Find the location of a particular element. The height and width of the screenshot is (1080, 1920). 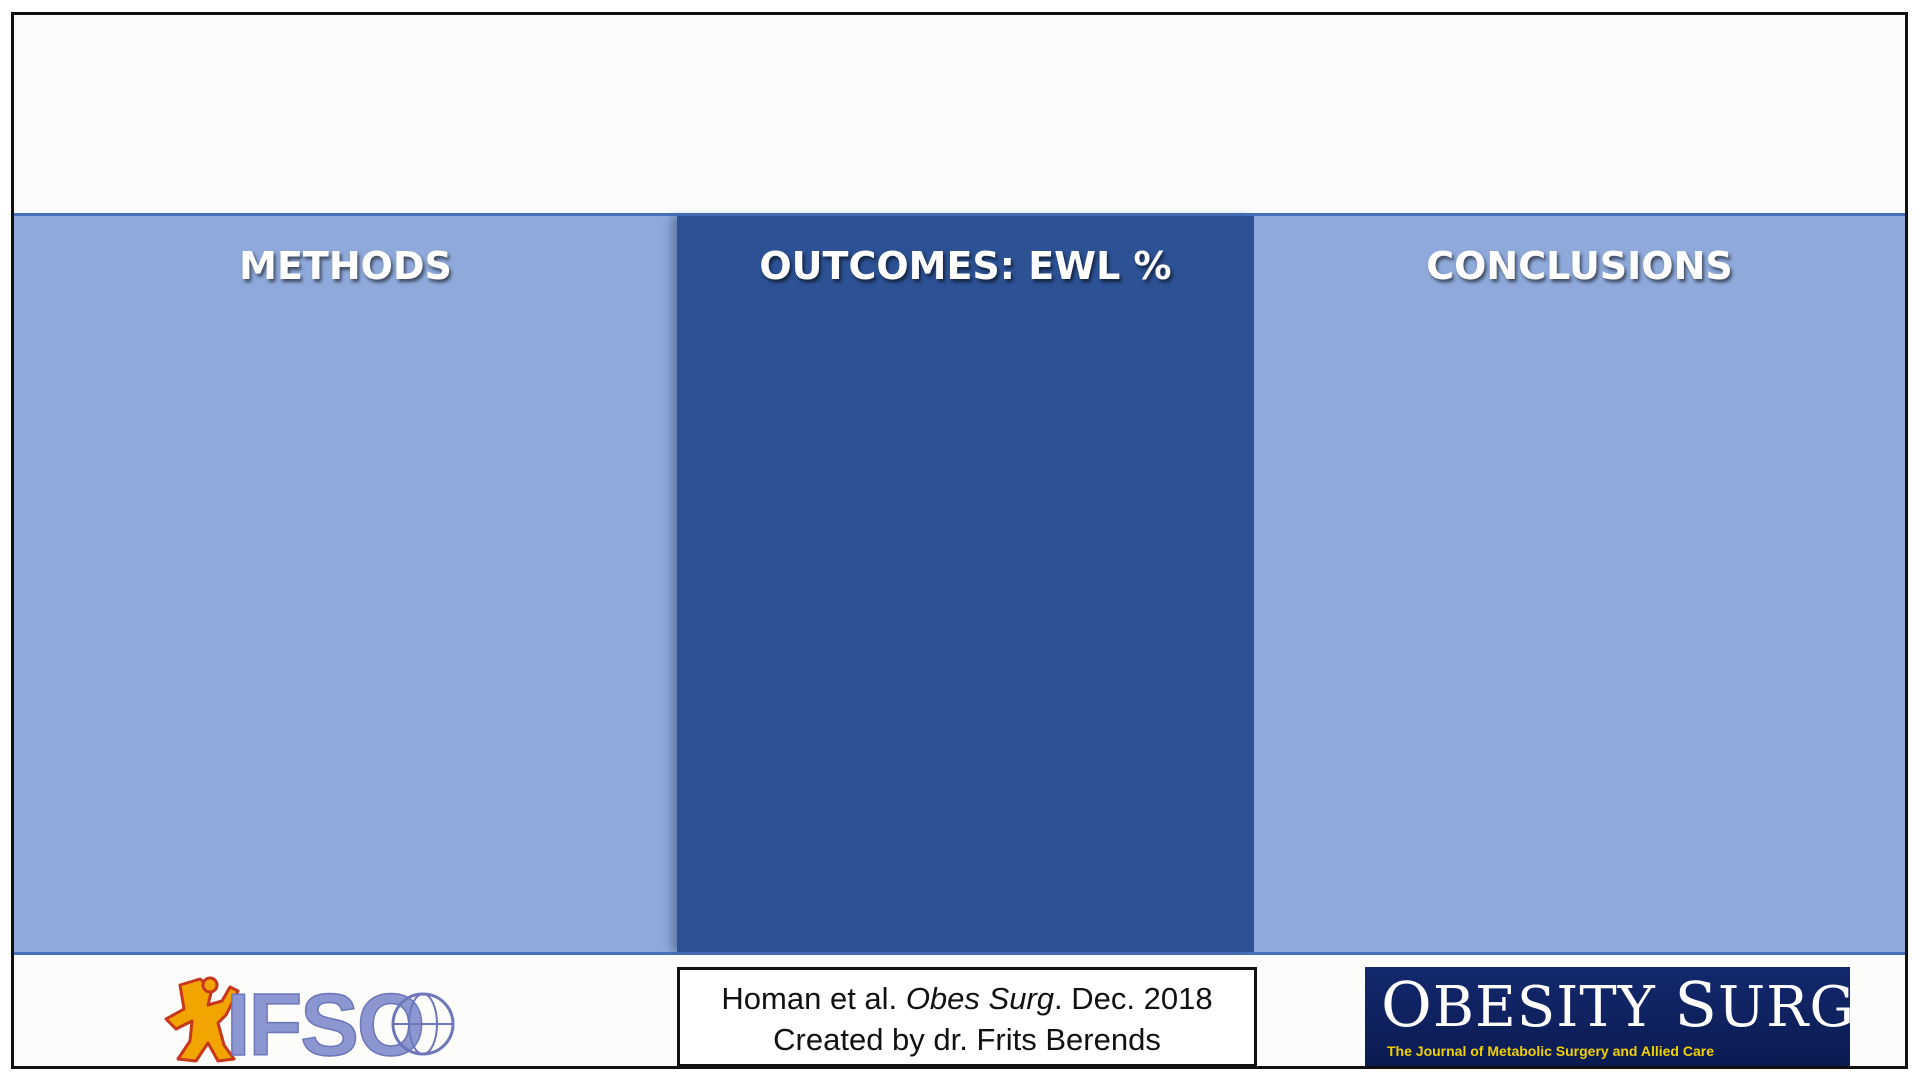

citation-date: . Dec. 2018 is located at coordinates (1133, 998).